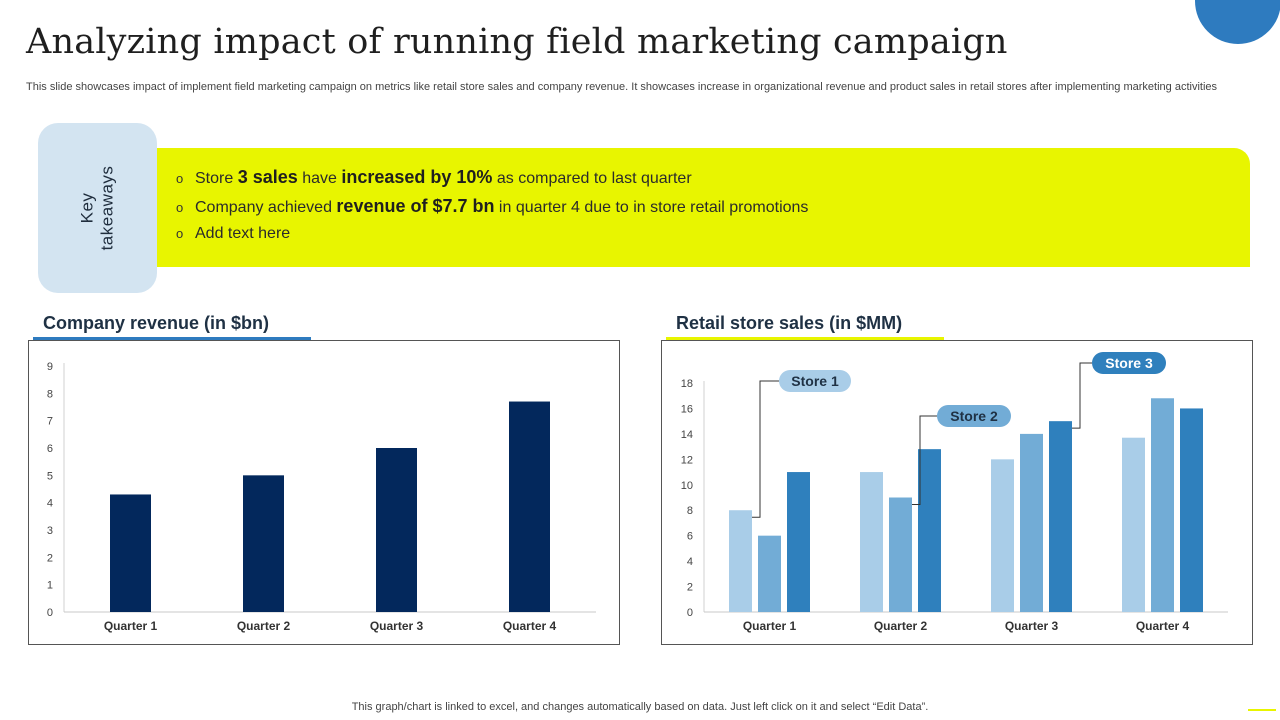  Describe the element at coordinates (690, 562) in the screenshot. I see `sales-y-tick-label: 4` at that location.